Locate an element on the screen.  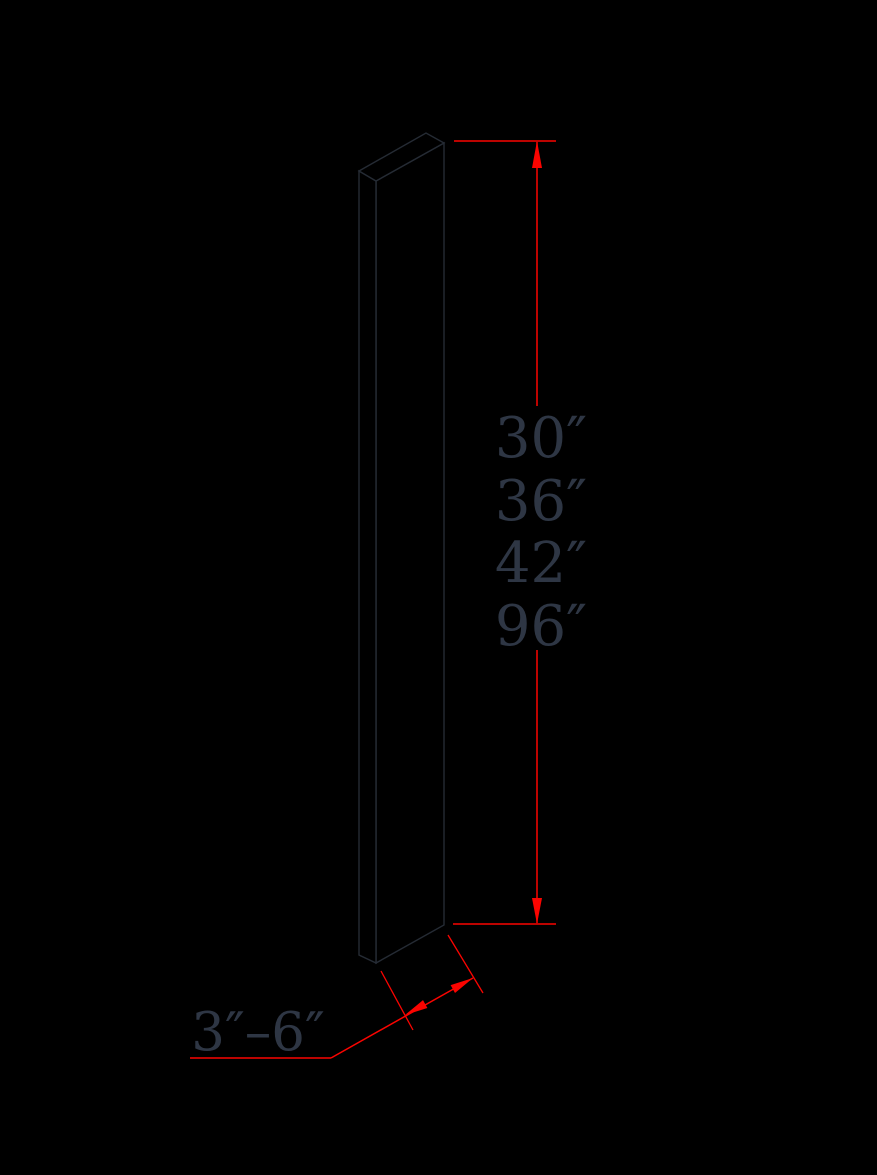
filler-board is located at coordinates (401, 548).